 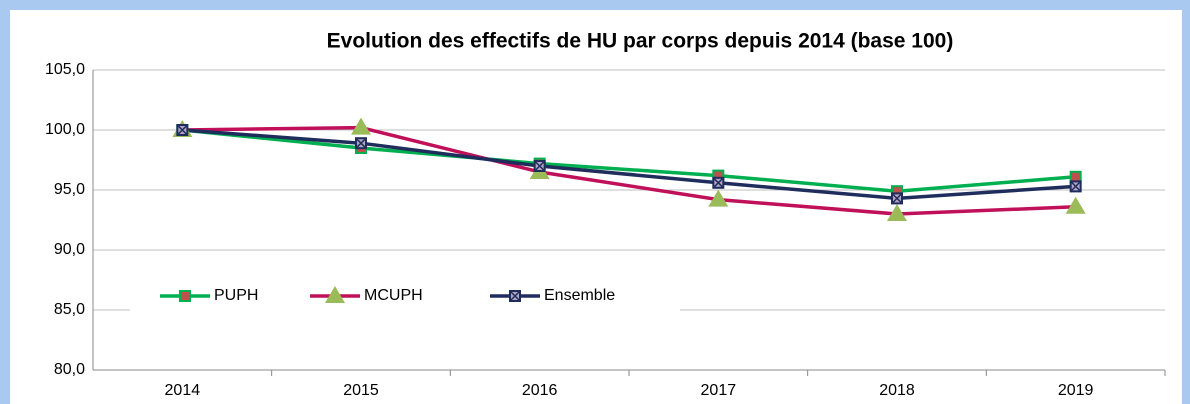 What do you see at coordinates (69, 309) in the screenshot?
I see `y-tick-label: 85,0` at bounding box center [69, 309].